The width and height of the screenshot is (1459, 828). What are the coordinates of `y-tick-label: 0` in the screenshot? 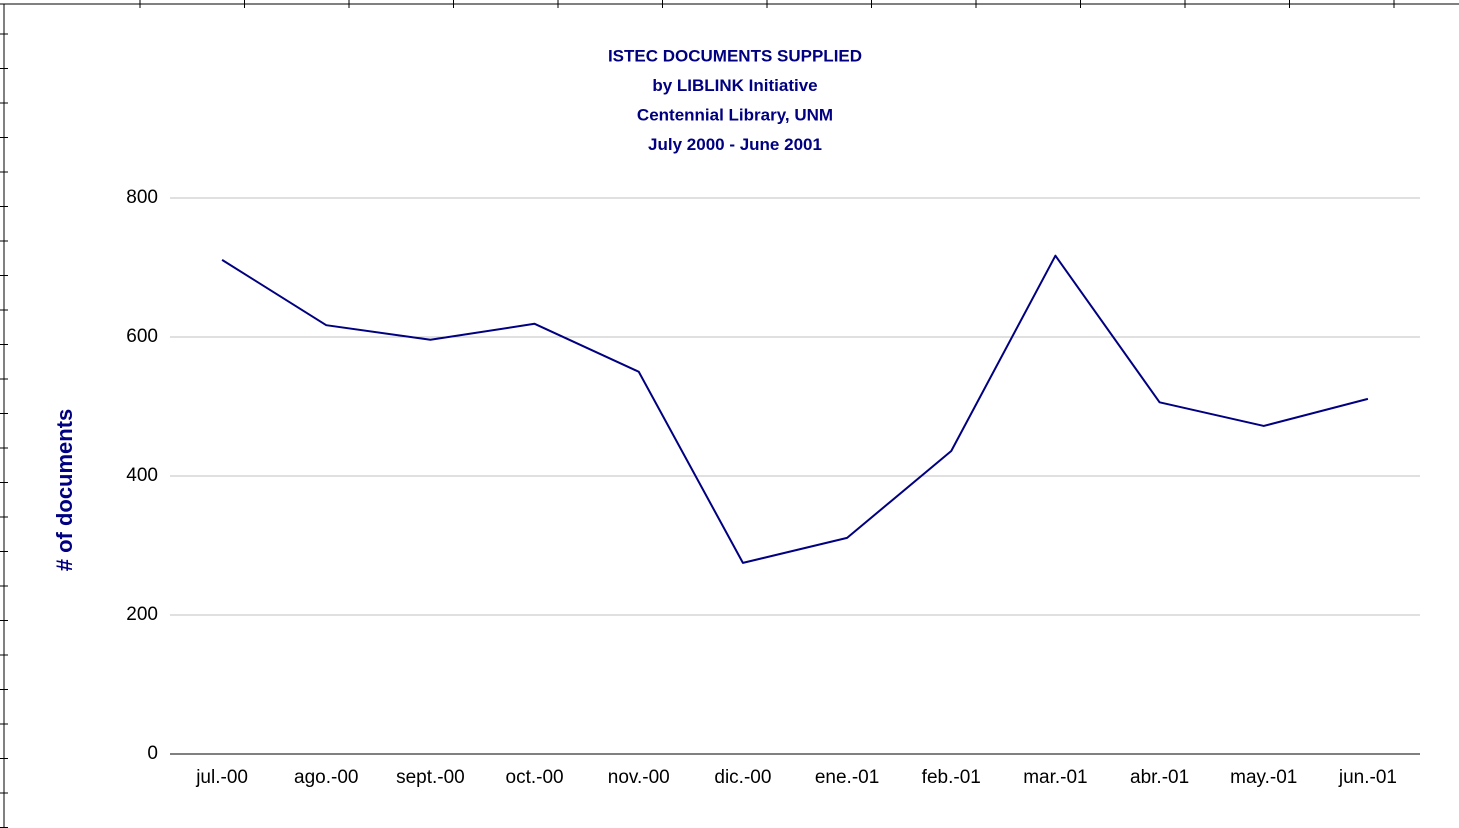 It's located at (152, 753).